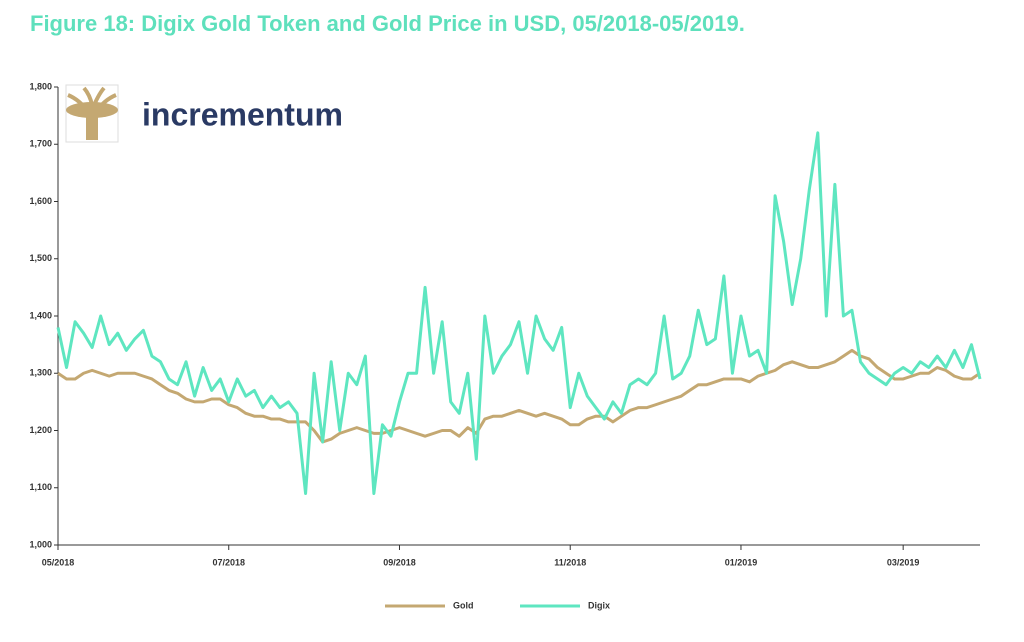 The width and height of the screenshot is (1024, 642). I want to click on legend-label: Digix, so click(599, 605).